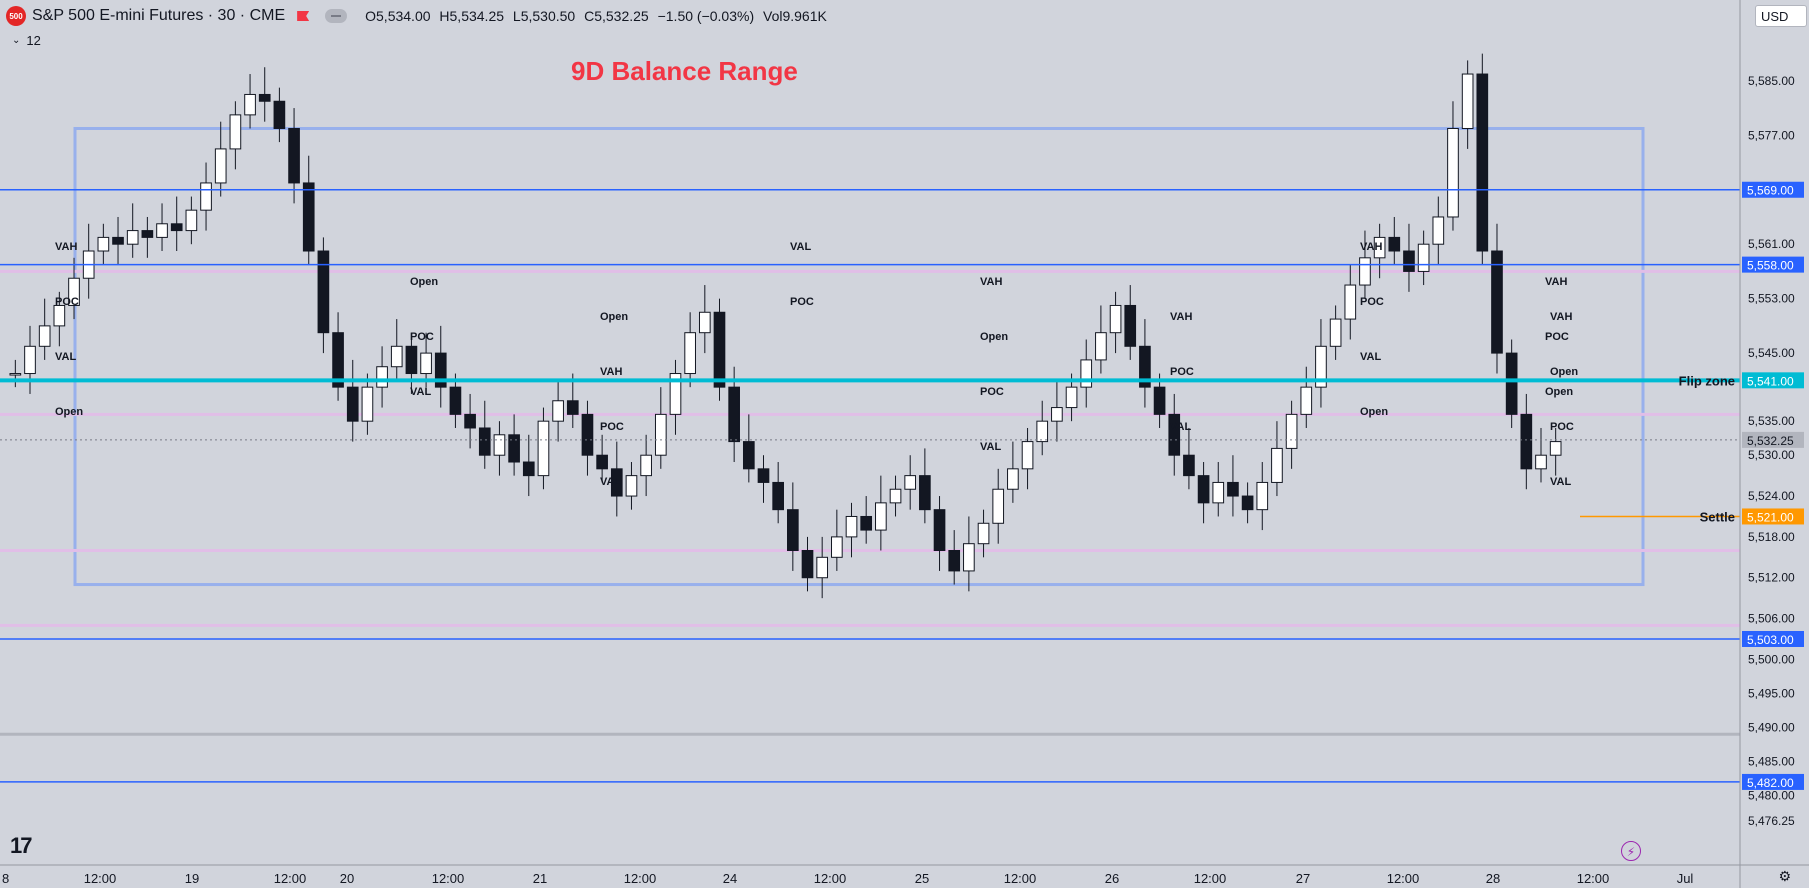 The width and height of the screenshot is (1809, 888). Describe the element at coordinates (1784, 876) in the screenshot. I see `gear-icon: ⚙` at that location.